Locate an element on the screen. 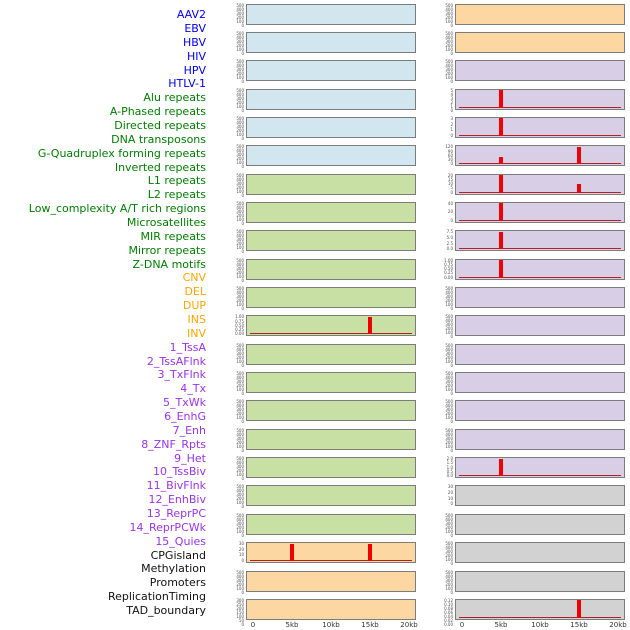 The image size is (630, 630). y-axis-ticks-replicationtiming: 500 400 300 200 100 0 is located at coordinates (440, 581).